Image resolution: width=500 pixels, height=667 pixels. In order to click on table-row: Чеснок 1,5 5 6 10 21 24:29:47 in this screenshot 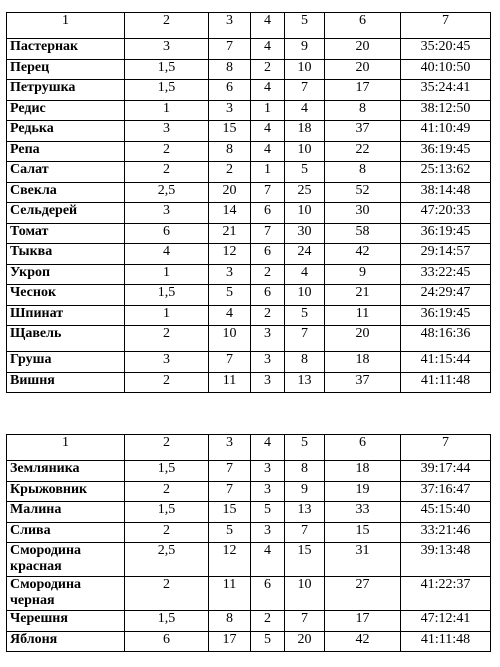, I will do `click(248, 295)`.